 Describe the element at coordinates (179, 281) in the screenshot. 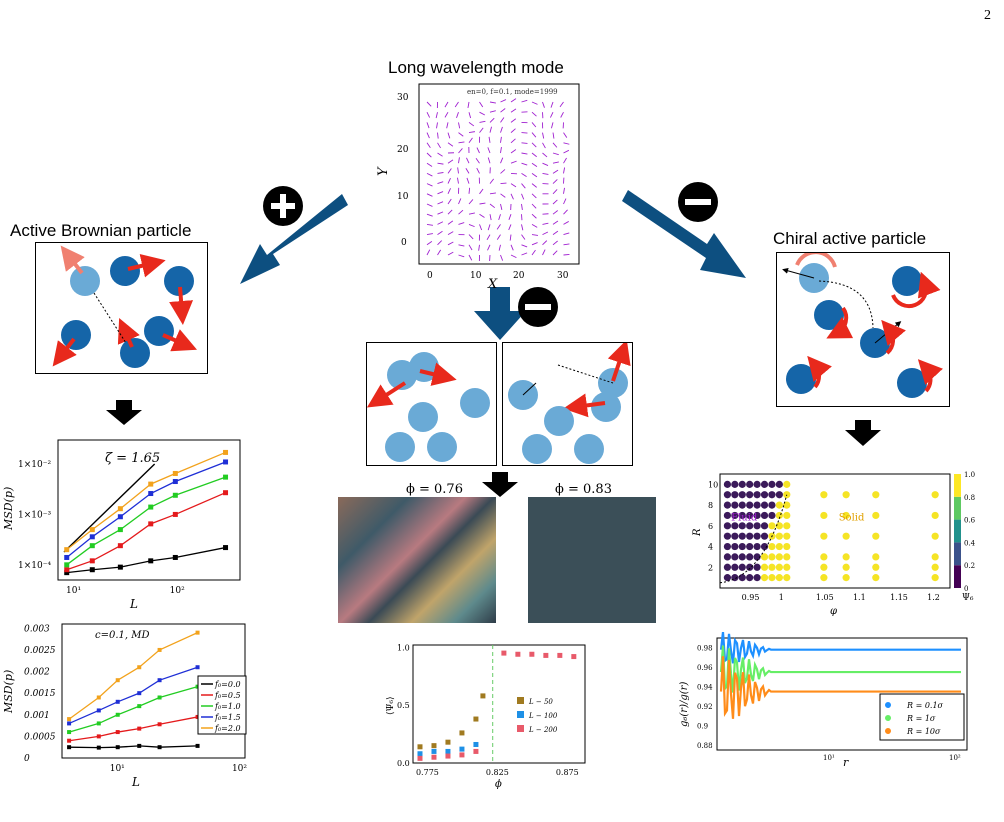

I see `particle` at that location.